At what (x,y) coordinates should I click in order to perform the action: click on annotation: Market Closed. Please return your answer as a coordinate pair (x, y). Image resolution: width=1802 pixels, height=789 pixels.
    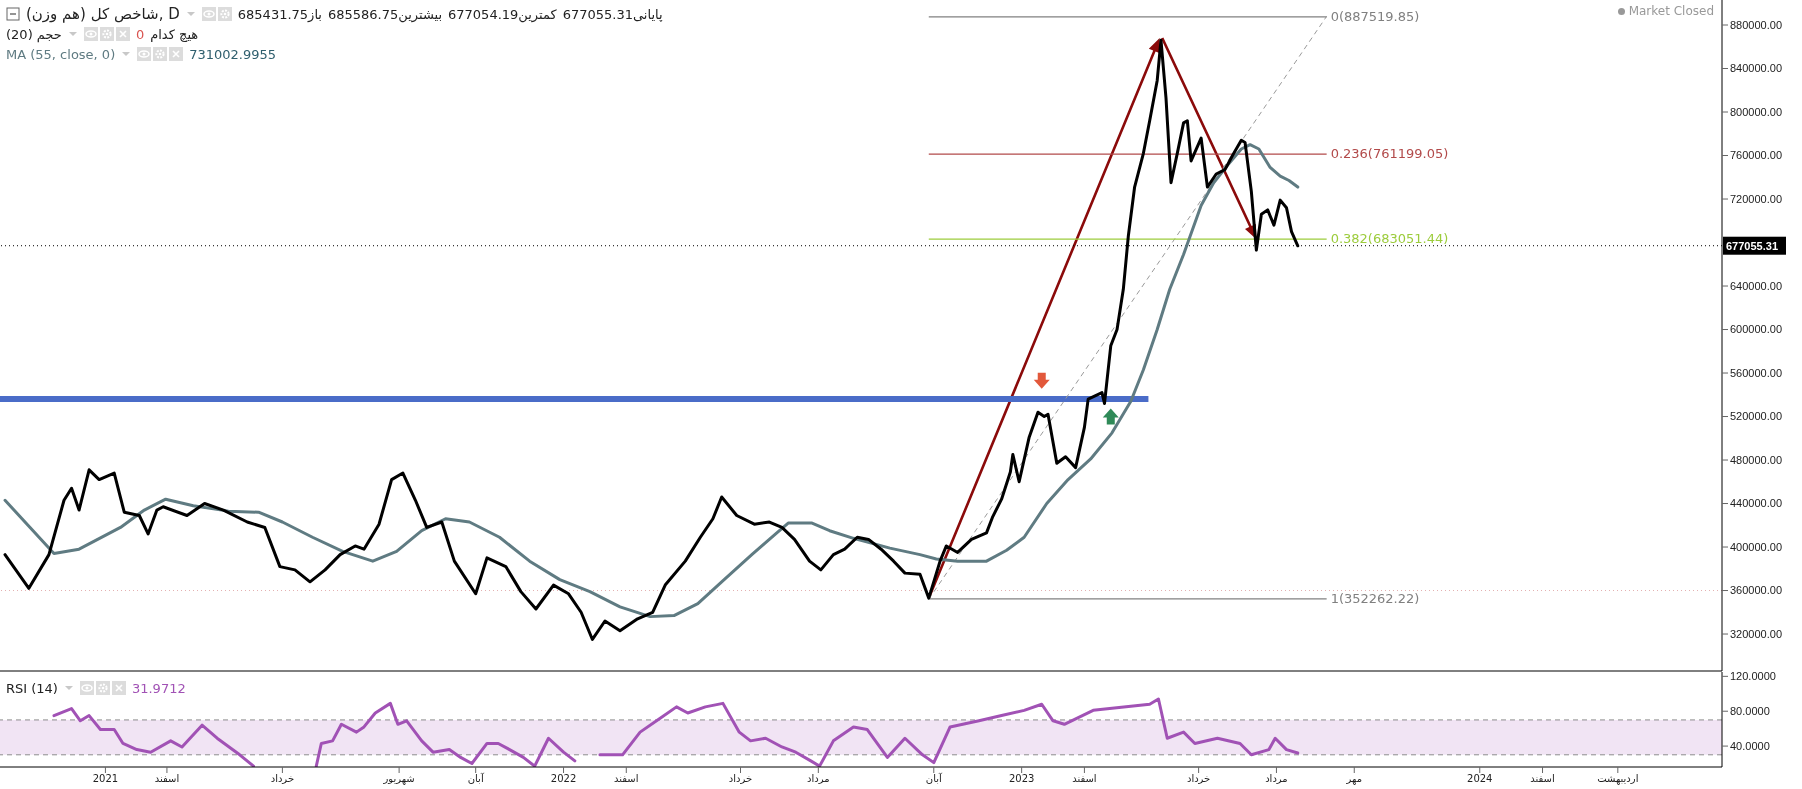
    Looking at the image, I should click on (1671, 11).